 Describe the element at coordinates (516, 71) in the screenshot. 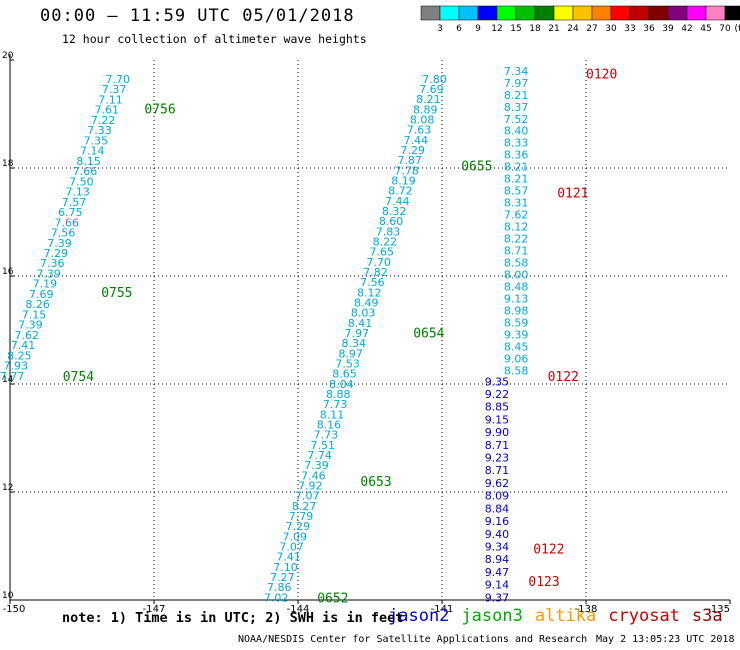

I see `wave-height-point: 7.34` at that location.